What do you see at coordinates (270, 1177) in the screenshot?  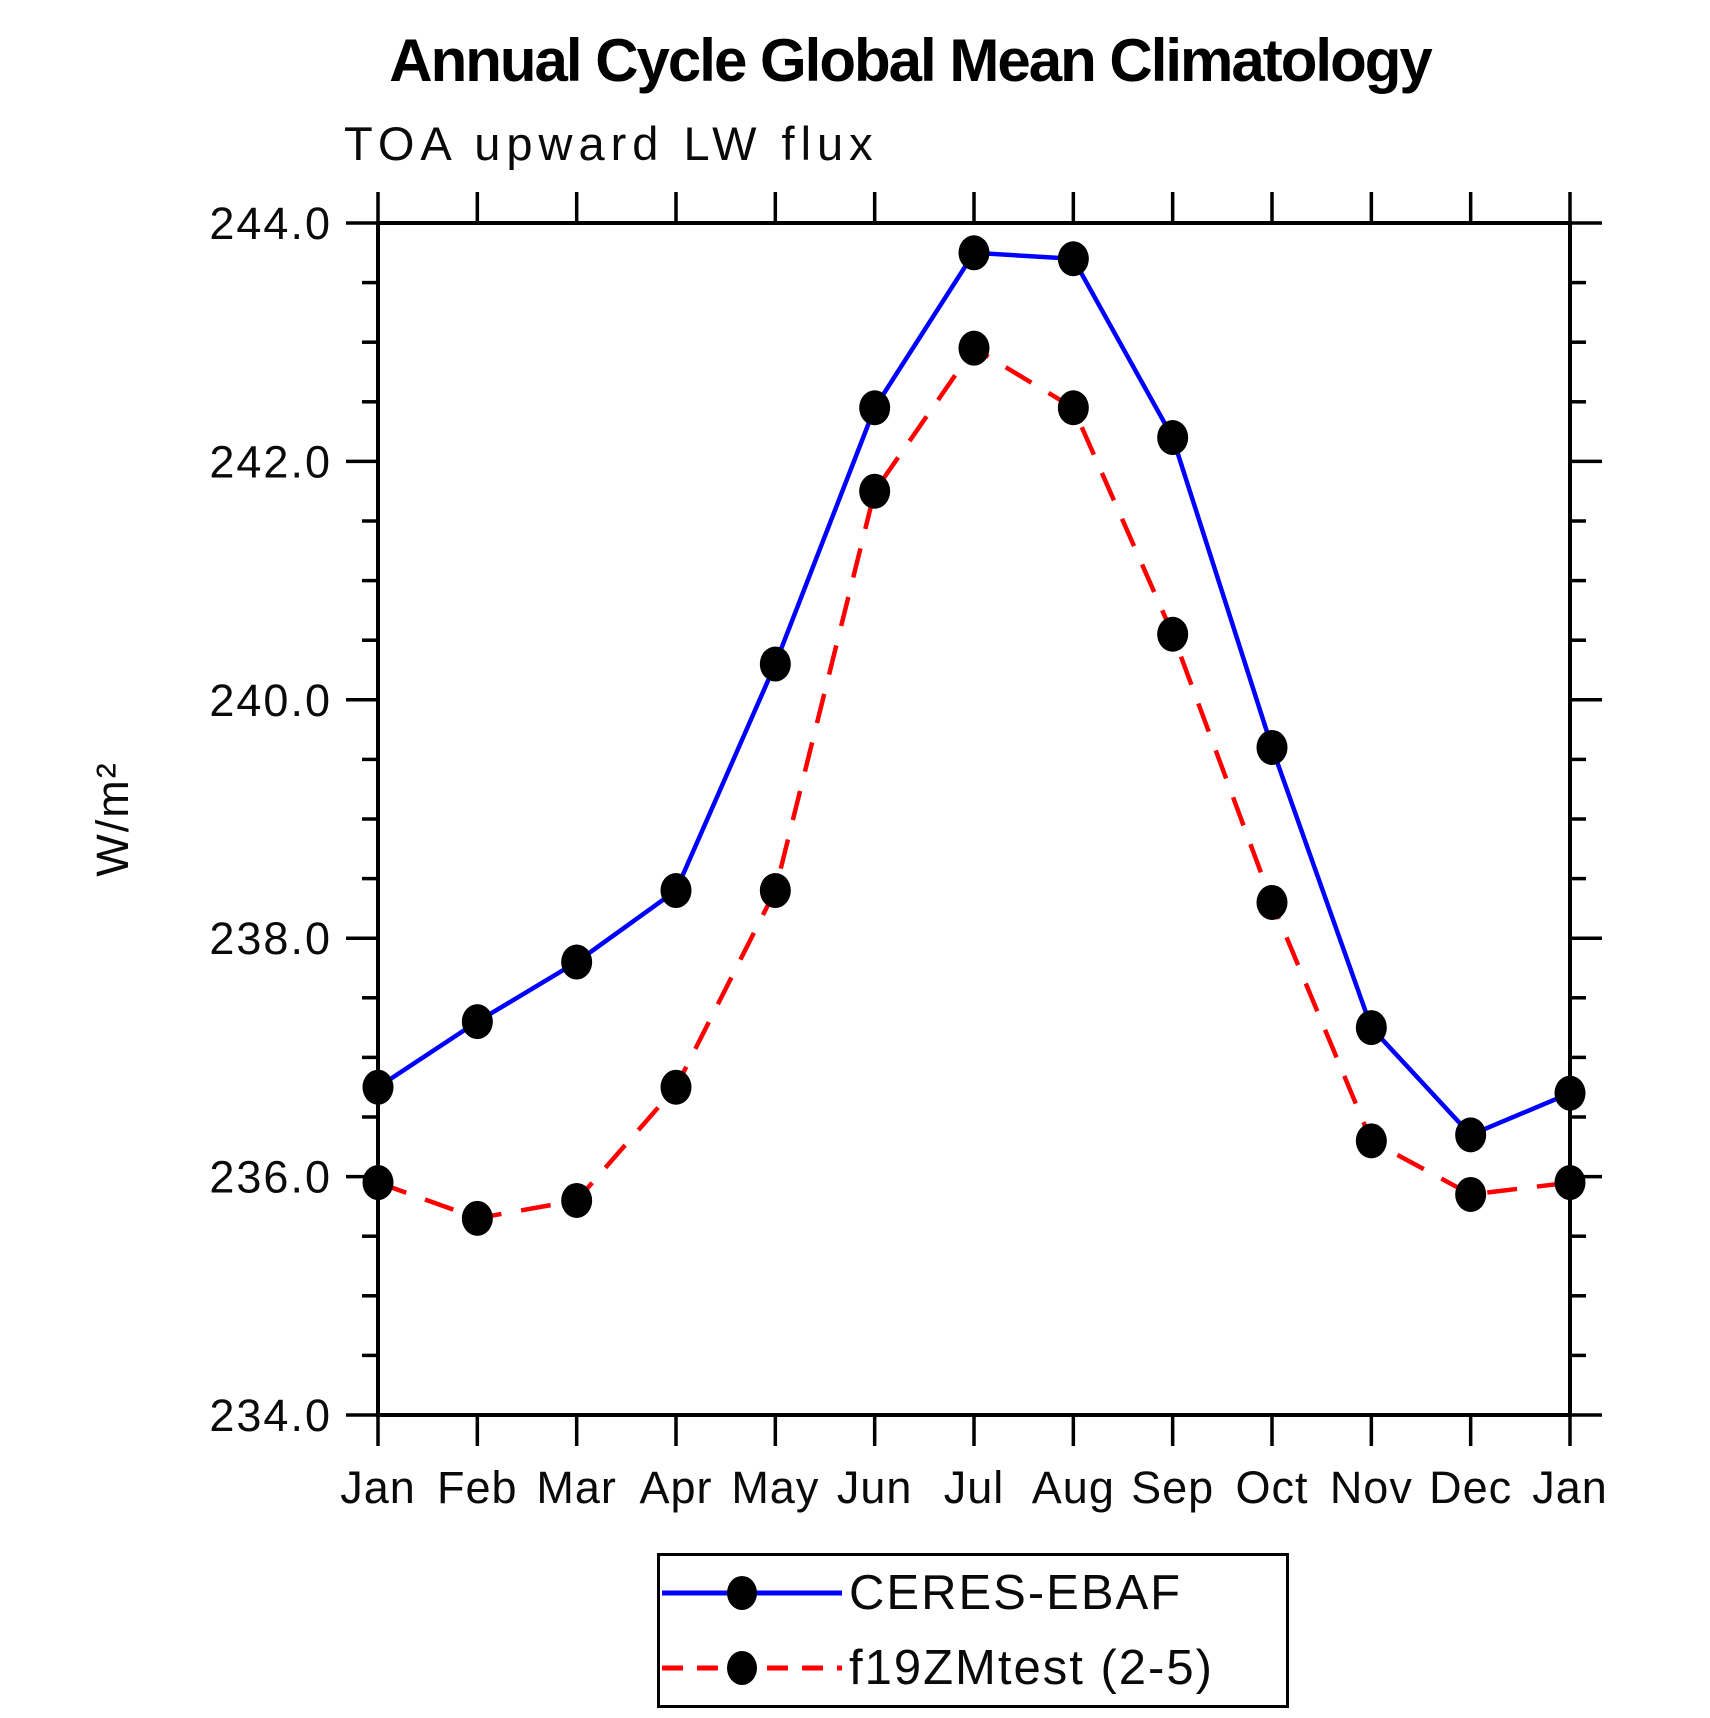 I see `y-tick-label: 236.0` at bounding box center [270, 1177].